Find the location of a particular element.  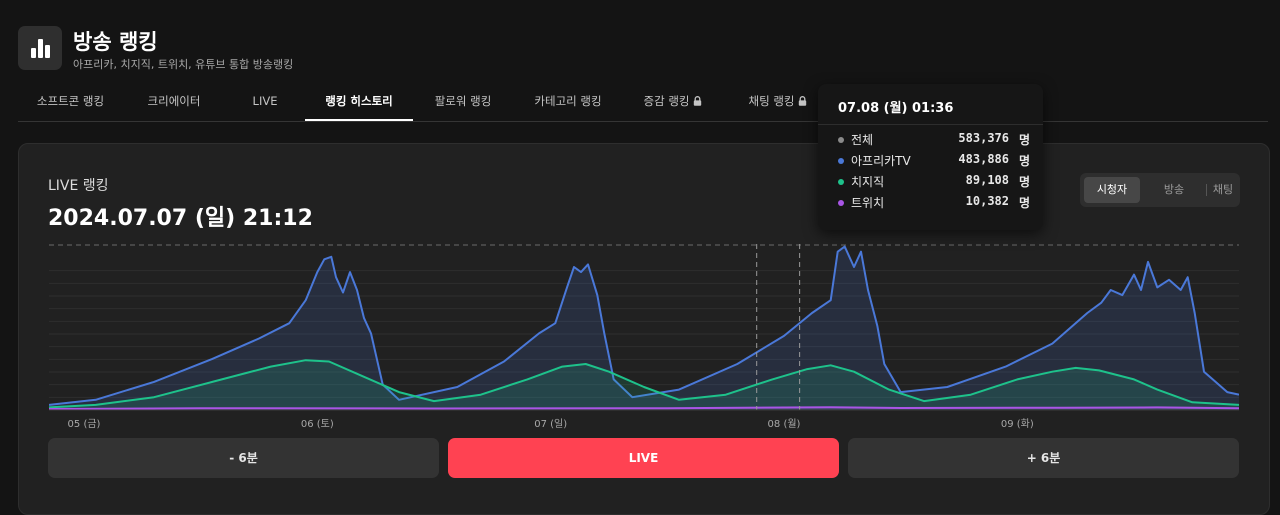

toggle-broadcasts: 방송 is located at coordinates (1174, 189).